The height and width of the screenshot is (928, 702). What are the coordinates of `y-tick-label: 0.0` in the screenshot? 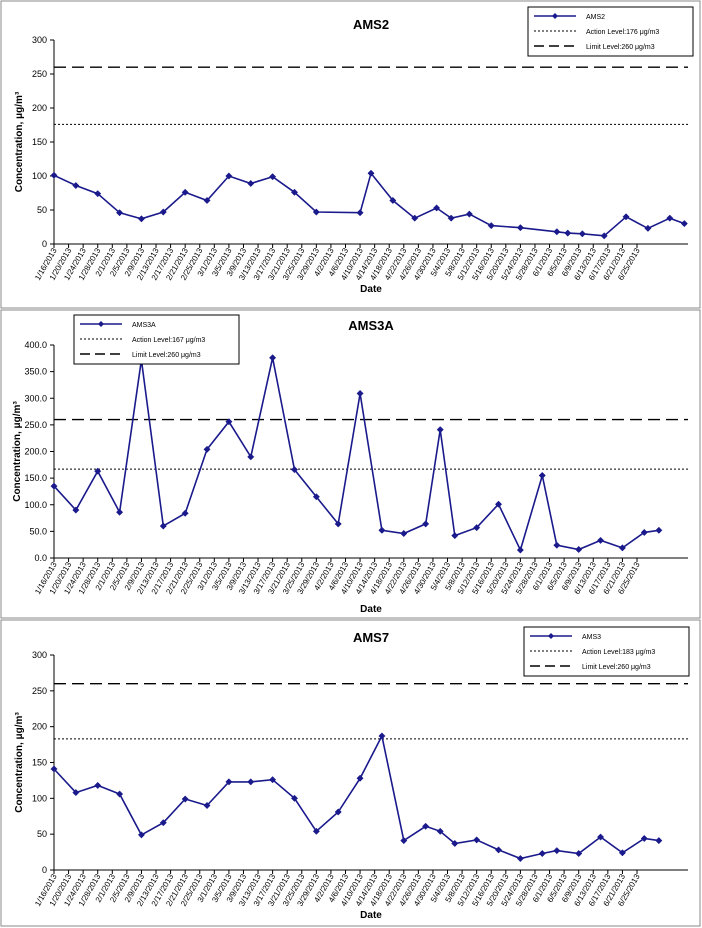 It's located at (40, 558).